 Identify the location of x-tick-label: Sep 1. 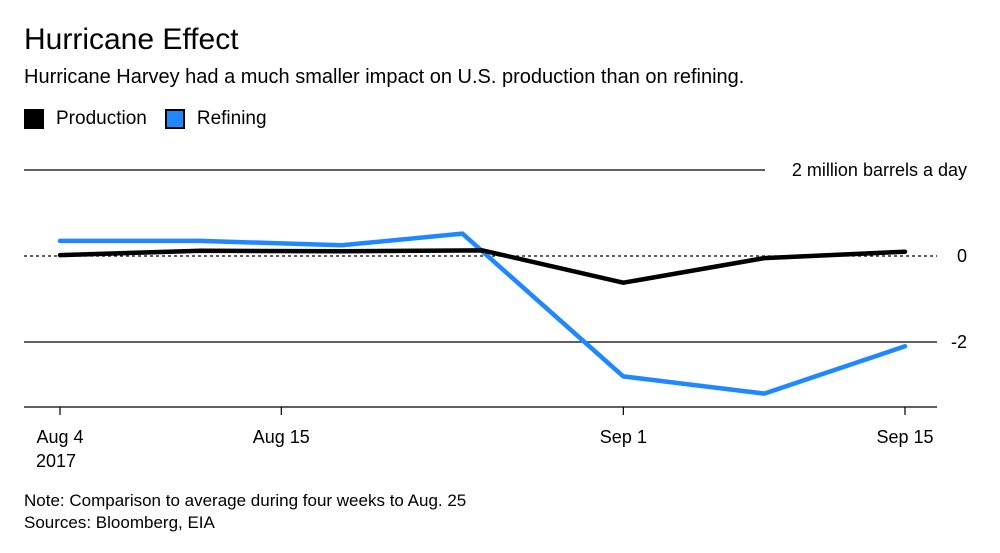
(623, 437).